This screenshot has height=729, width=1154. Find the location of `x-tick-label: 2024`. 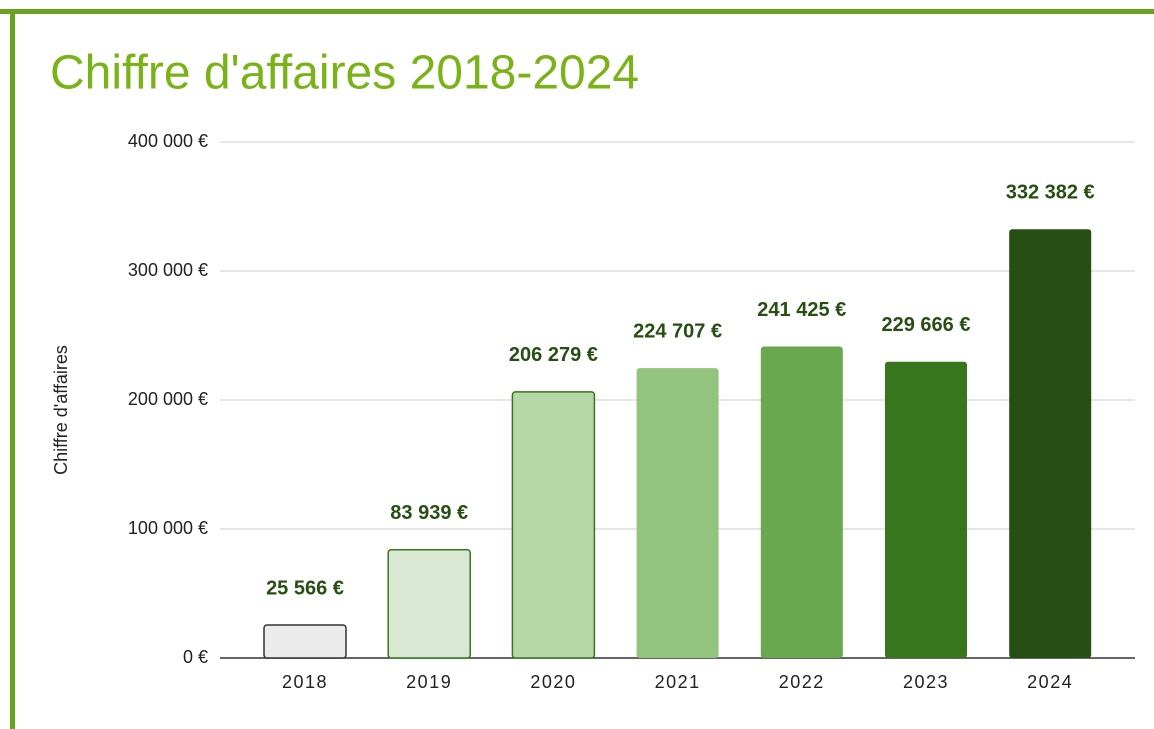

x-tick-label: 2024 is located at coordinates (1050, 682).